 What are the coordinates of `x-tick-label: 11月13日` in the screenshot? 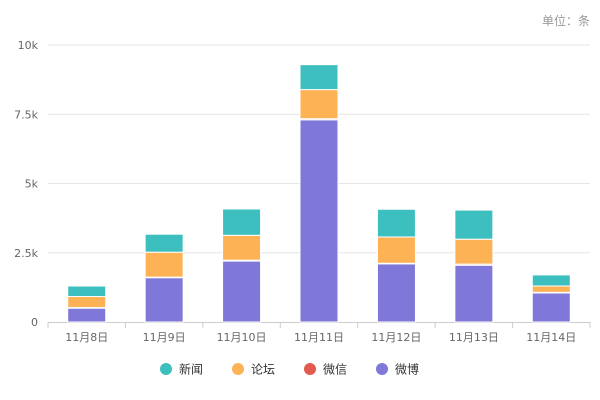 It's located at (474, 337).